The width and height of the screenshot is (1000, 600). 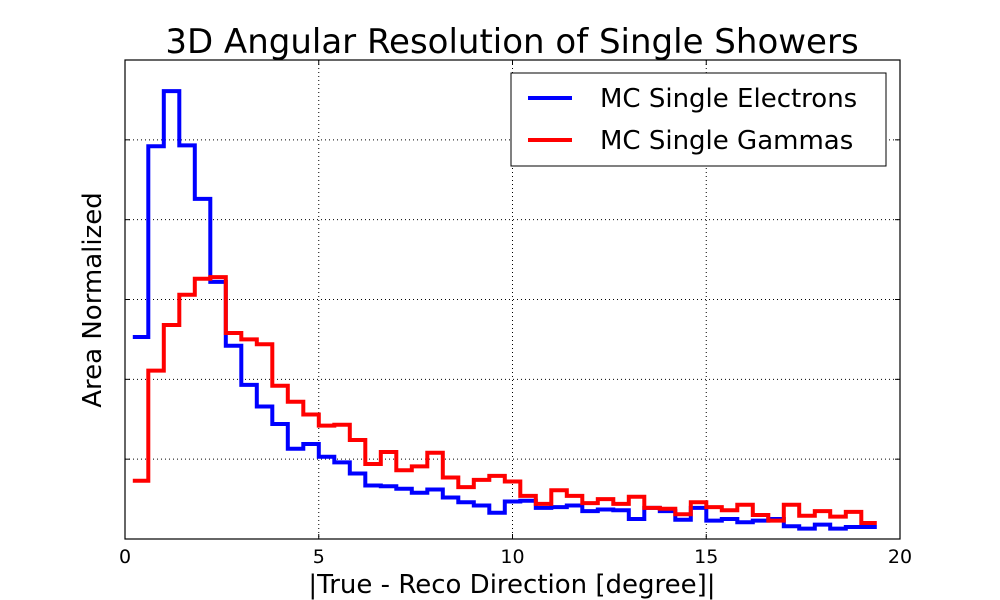 I want to click on legend-box, so click(x=698, y=119).